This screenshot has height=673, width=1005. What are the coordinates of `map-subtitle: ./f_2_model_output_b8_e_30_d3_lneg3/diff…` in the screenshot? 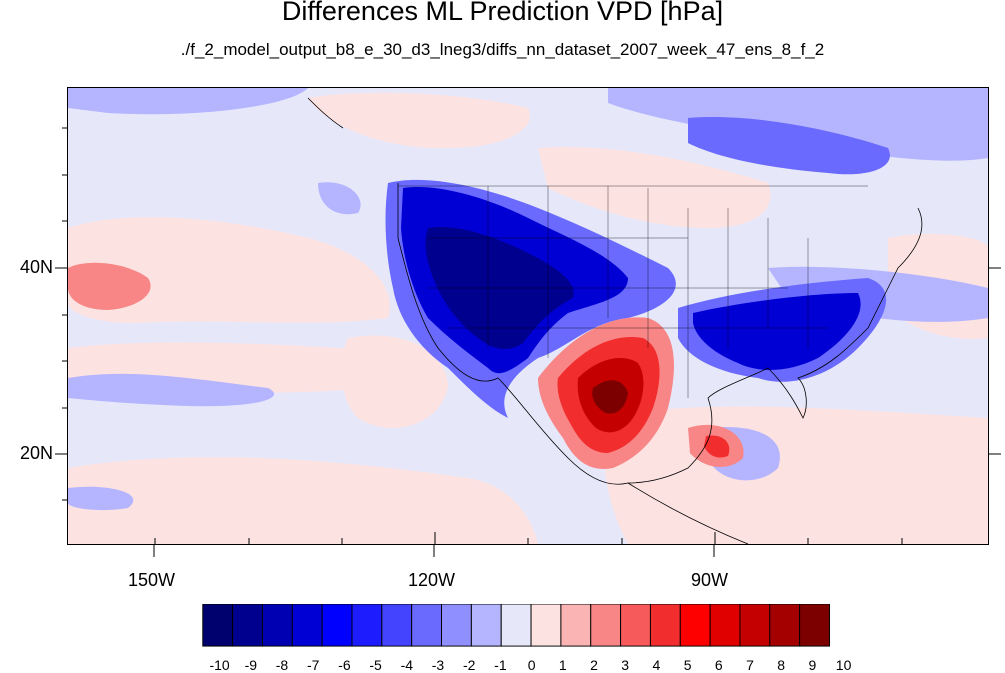 It's located at (502, 49).